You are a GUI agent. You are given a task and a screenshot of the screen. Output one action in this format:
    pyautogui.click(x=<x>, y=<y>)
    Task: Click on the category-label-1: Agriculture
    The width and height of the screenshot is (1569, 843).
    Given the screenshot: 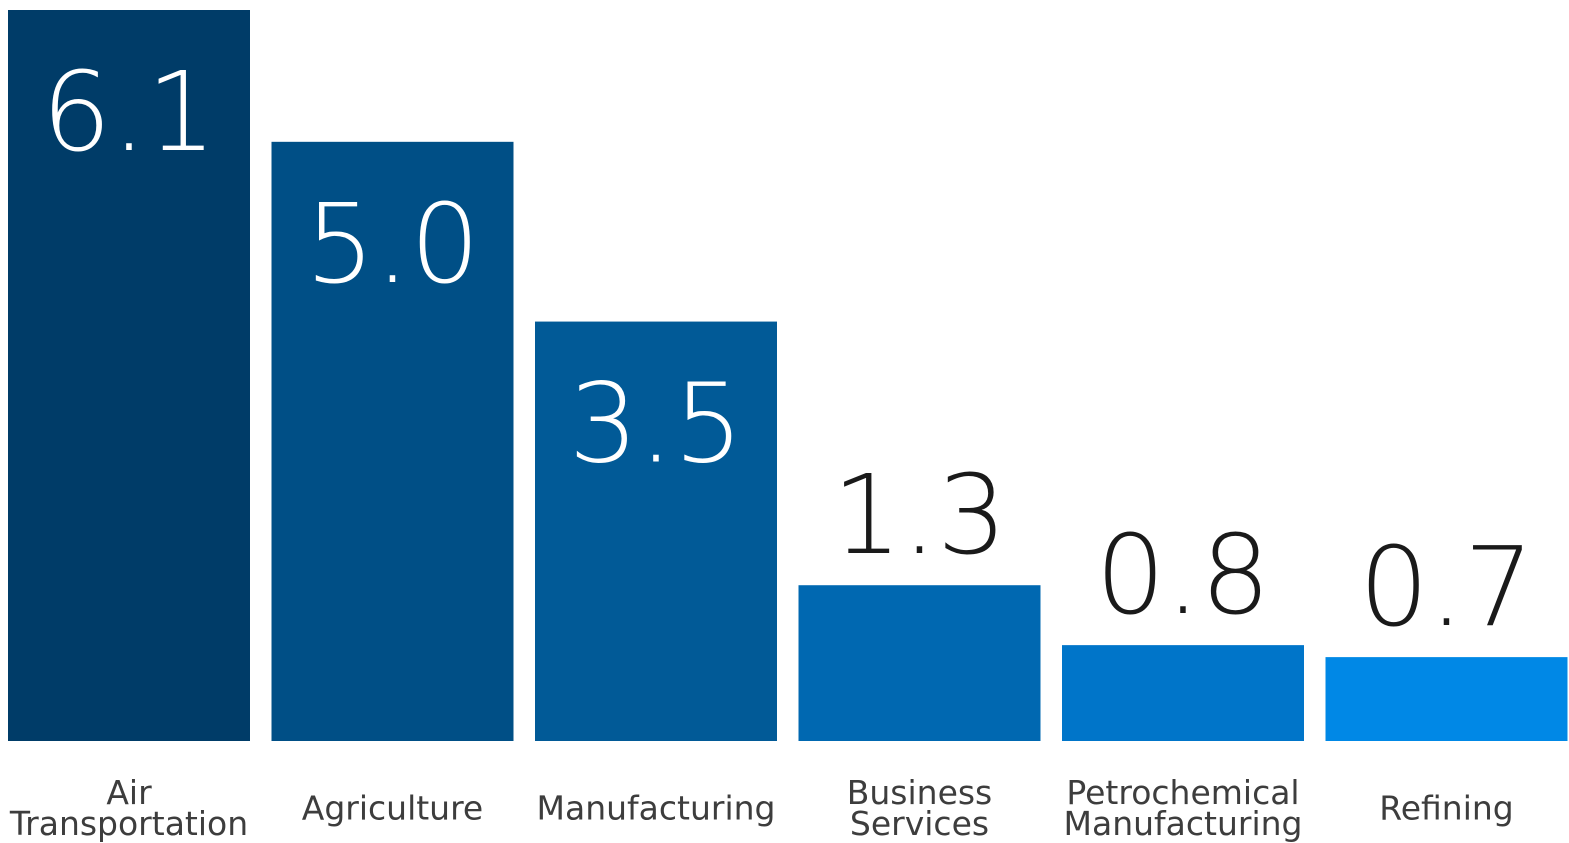 What is the action you would take?
    pyautogui.click(x=392, y=808)
    